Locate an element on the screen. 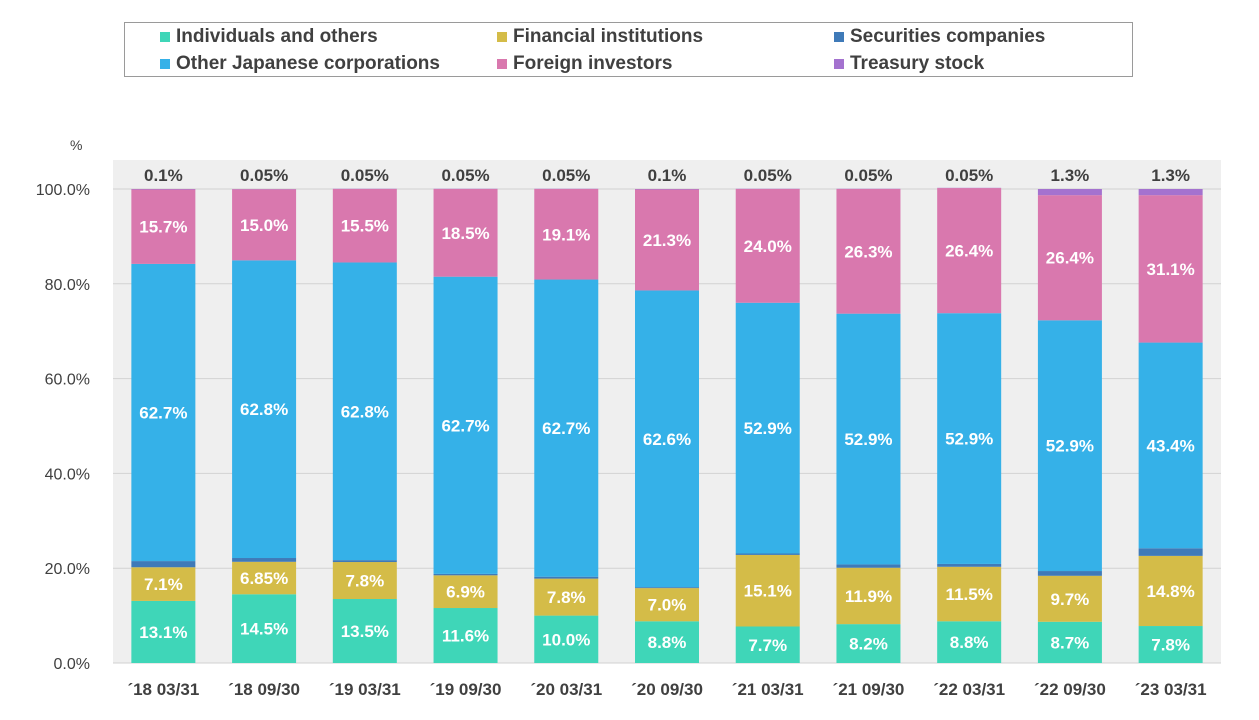 The width and height of the screenshot is (1259, 720). data-label: 26.3% is located at coordinates (868, 251).